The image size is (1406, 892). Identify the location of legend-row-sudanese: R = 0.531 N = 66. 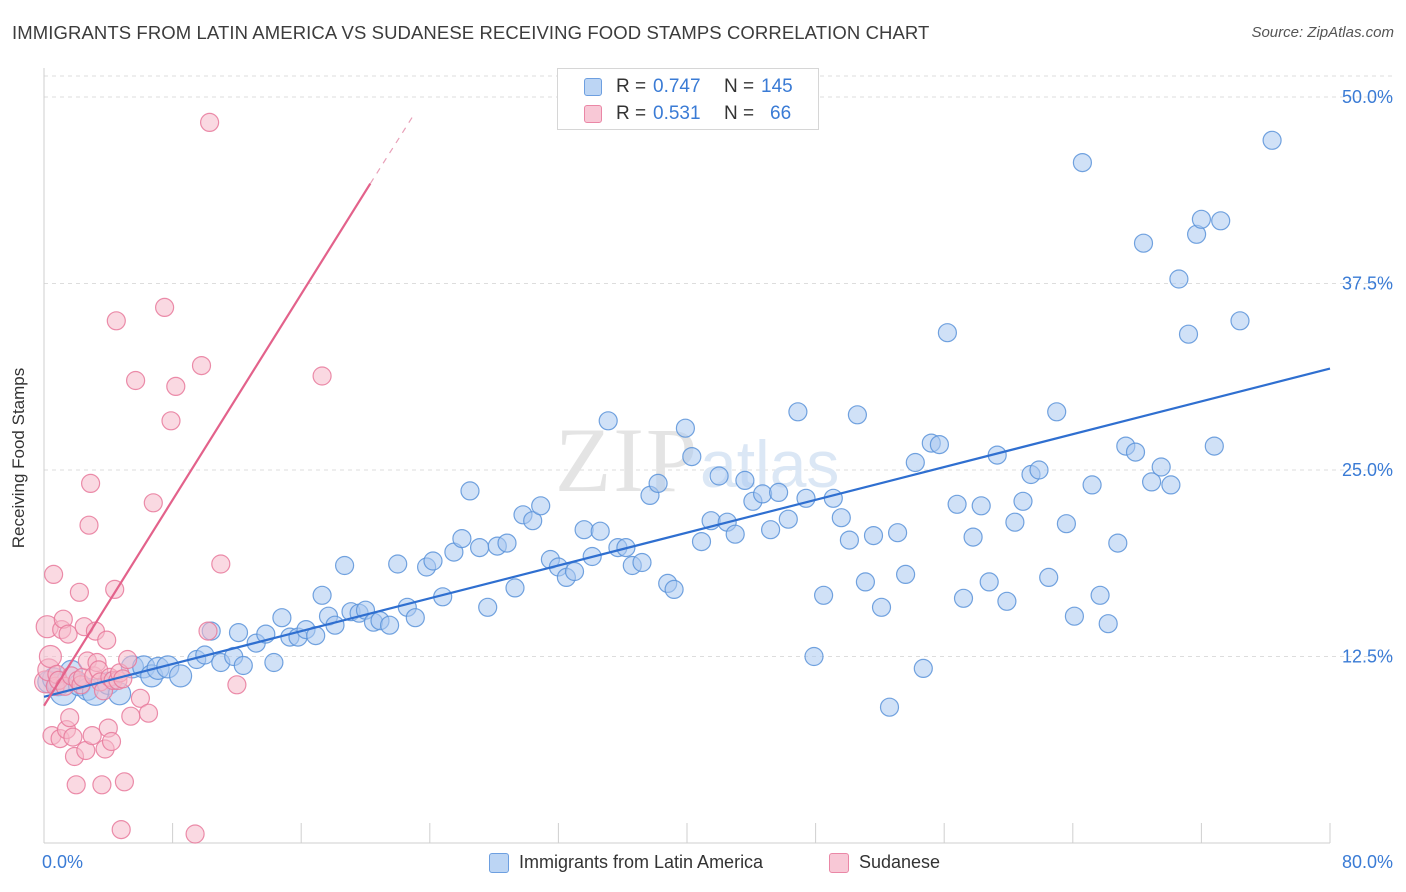
(689, 114).